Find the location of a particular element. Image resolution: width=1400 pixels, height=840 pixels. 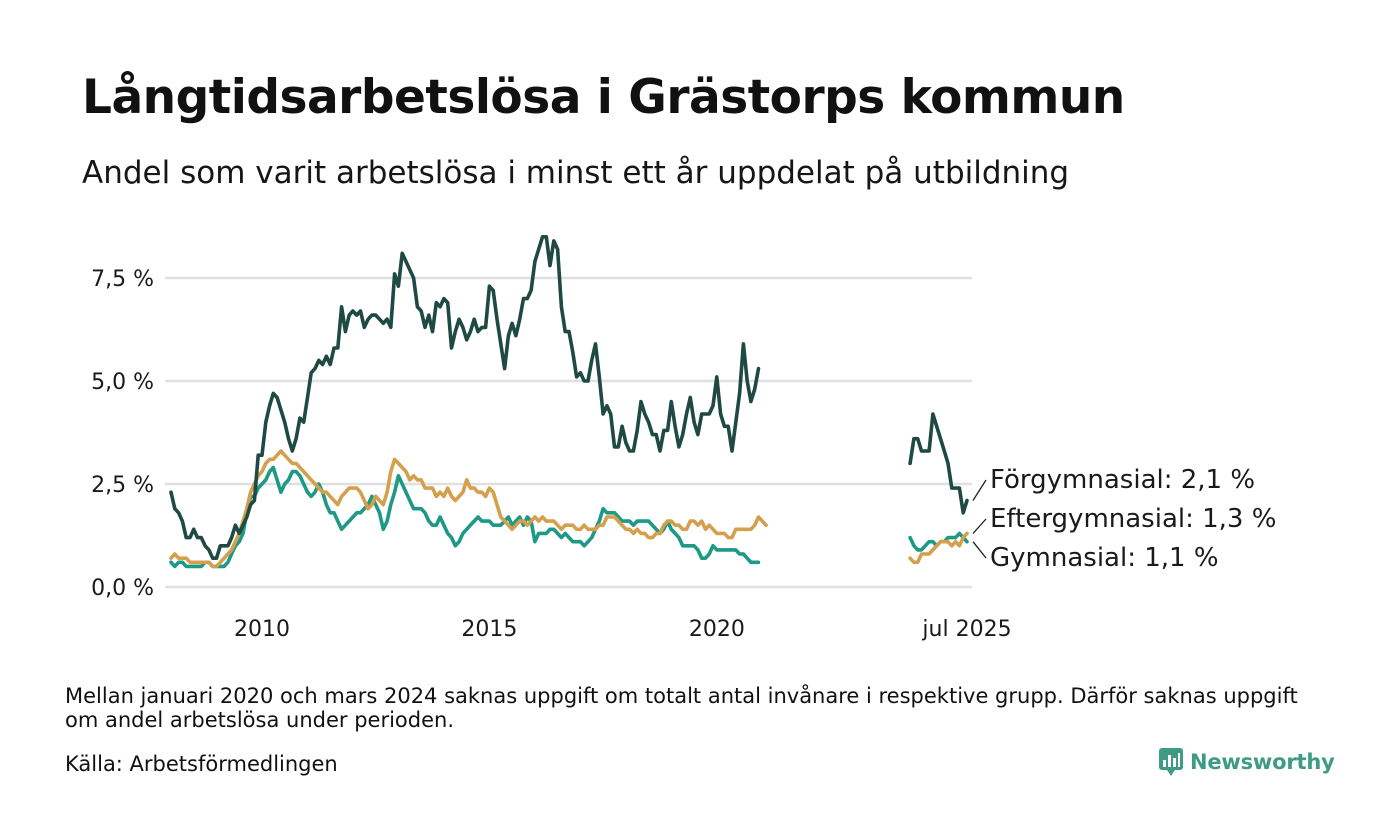

y-tick-label: 0,0 % is located at coordinates (122, 588).